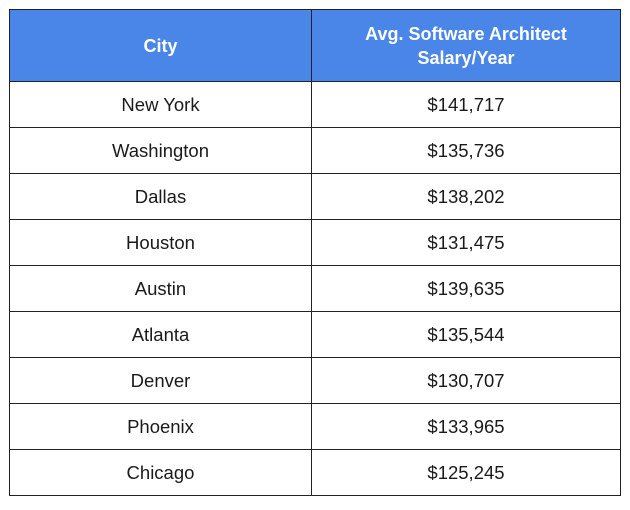 The width and height of the screenshot is (630, 510). I want to click on table-row: Dallas $138,202, so click(315, 196).